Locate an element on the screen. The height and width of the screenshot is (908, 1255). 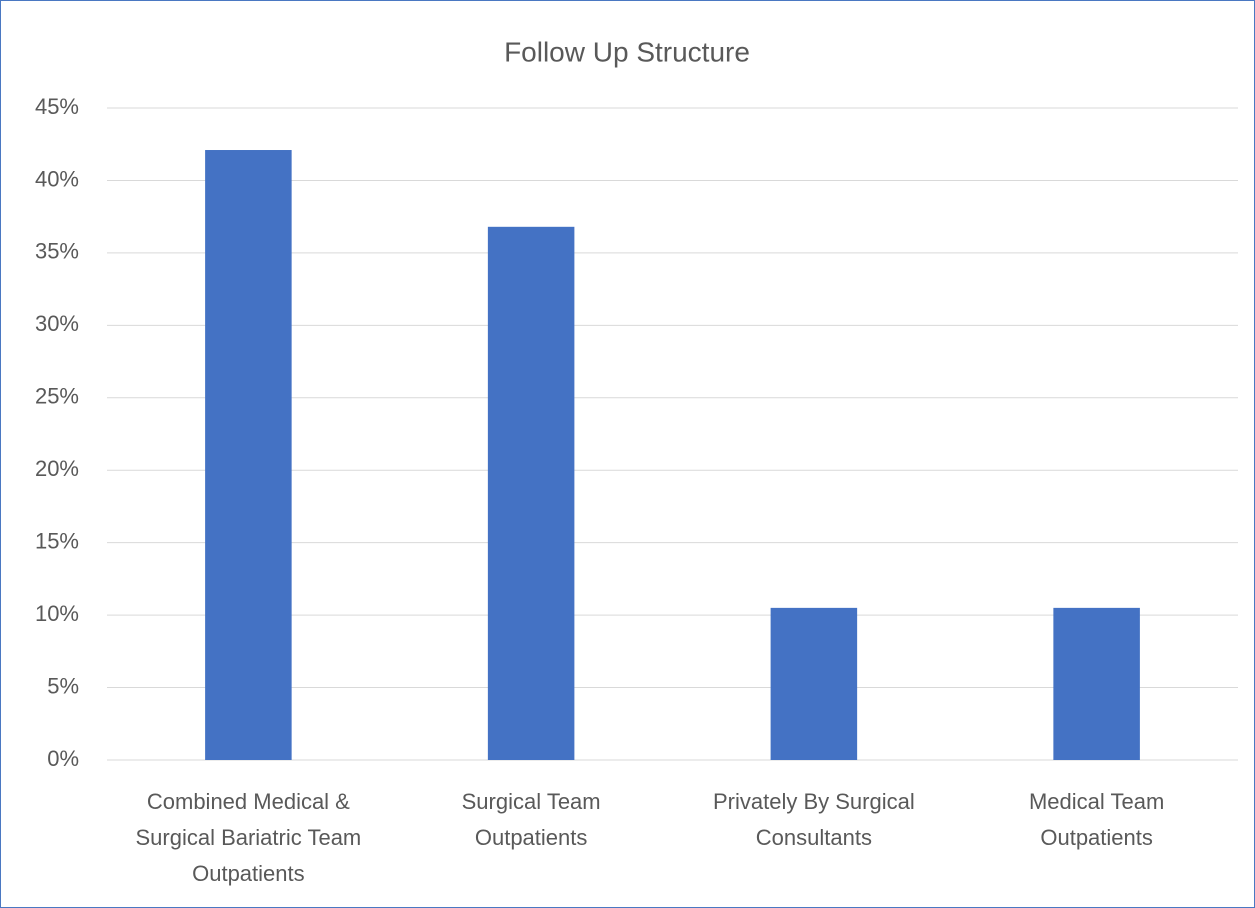
y-tick-label: 0% is located at coordinates (63, 758).